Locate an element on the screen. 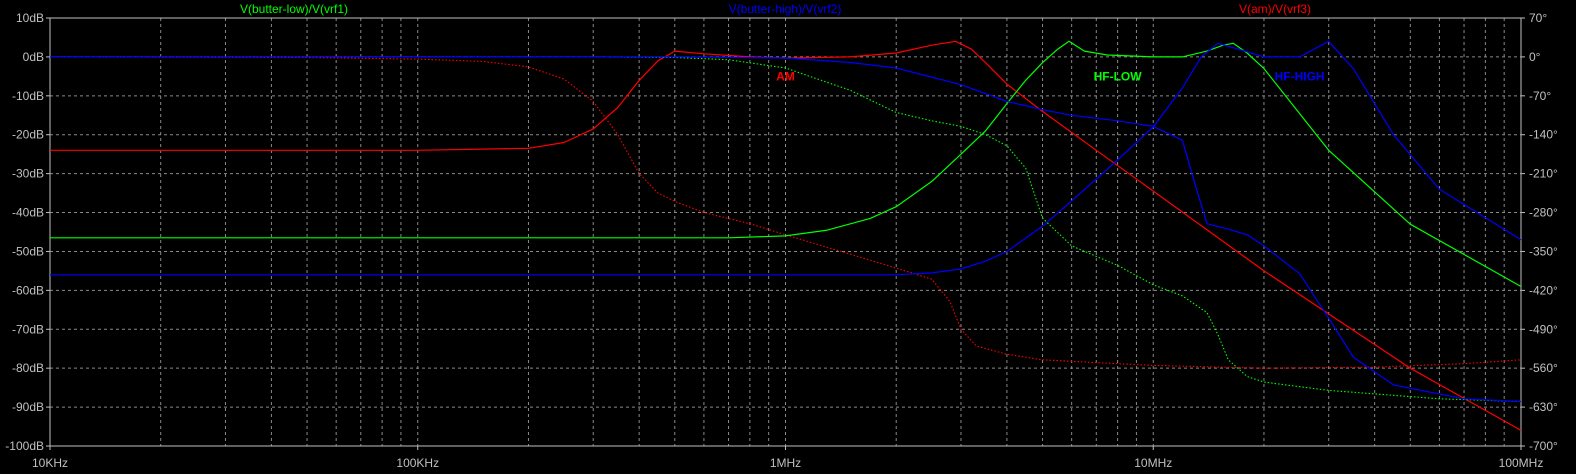  trace-title: V(butter-low)/V(vrf1) is located at coordinates (294, 9).